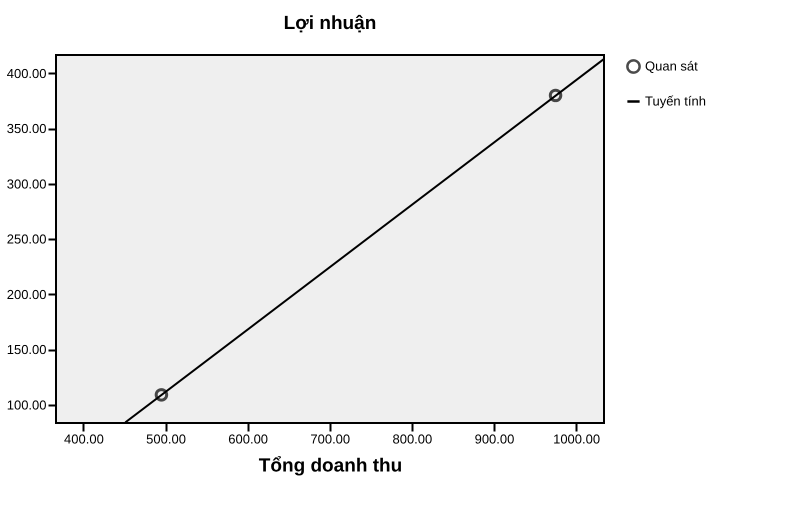  Describe the element at coordinates (494, 439) in the screenshot. I see `x-tick-label: 900.00` at that location.